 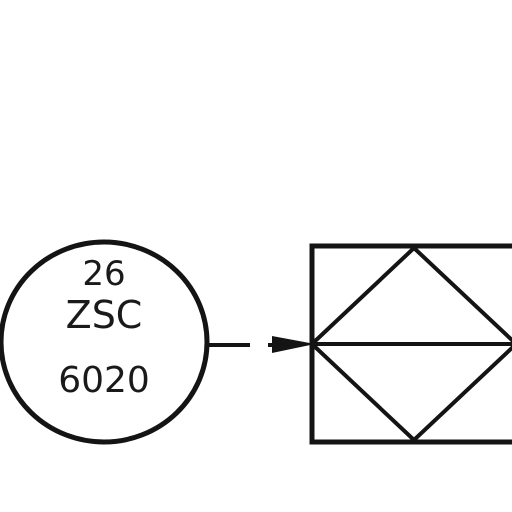 What do you see at coordinates (104, 315) in the screenshot?
I see `bubble-function-code: ZSC` at bounding box center [104, 315].